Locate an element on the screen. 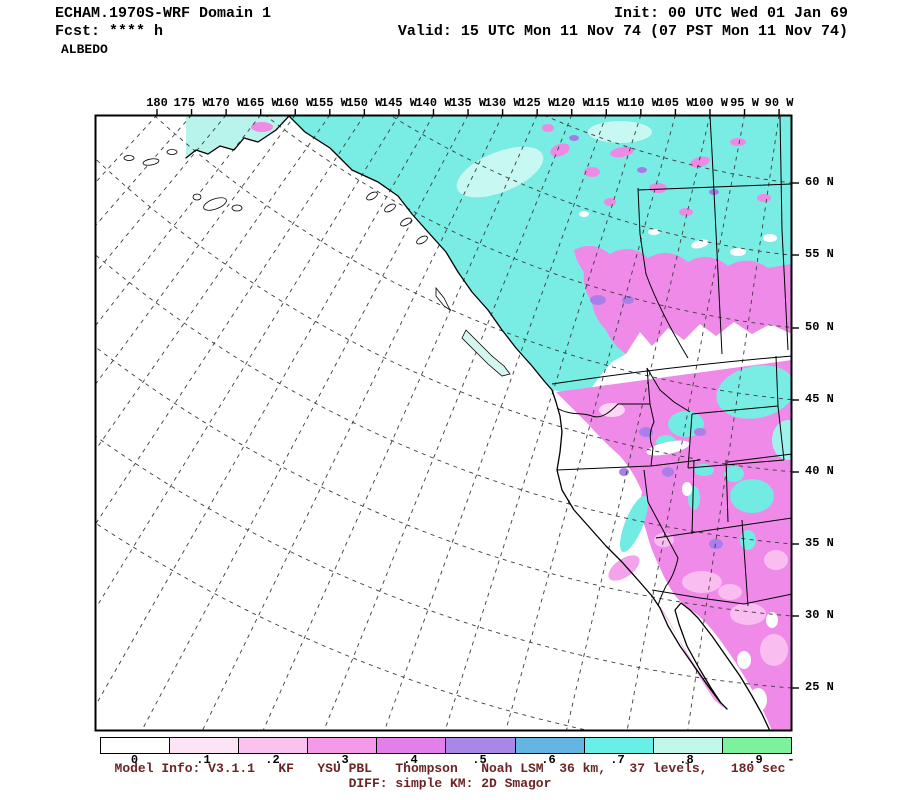  colorbar-tick-label: .1 is located at coordinates (203, 760).